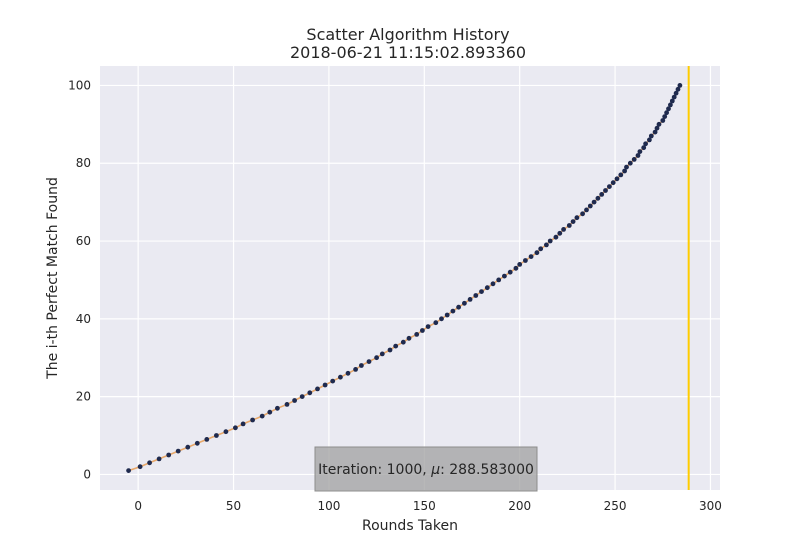 This screenshot has width=800, height=550. Describe the element at coordinates (233, 506) in the screenshot. I see `x-tick-label: 50` at that location.